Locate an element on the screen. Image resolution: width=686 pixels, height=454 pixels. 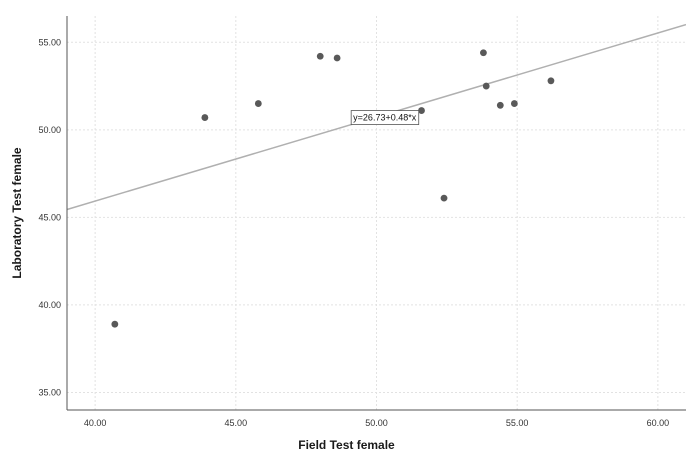
y-tick-label-1: 40.00 is located at coordinates (49, 305).